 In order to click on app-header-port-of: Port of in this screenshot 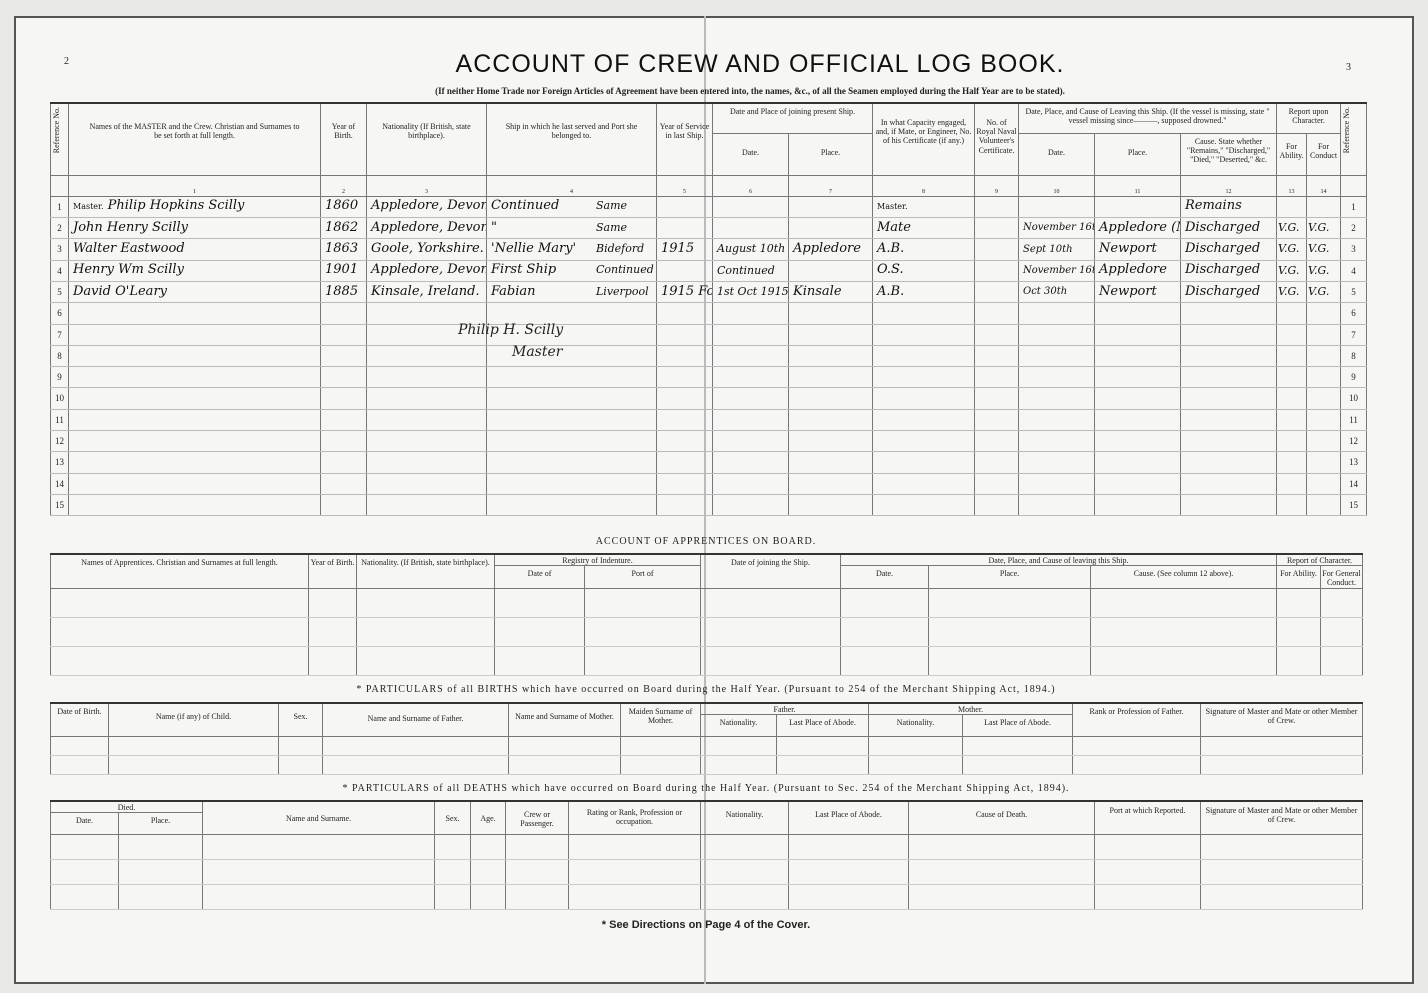, I will do `click(642, 577)`.